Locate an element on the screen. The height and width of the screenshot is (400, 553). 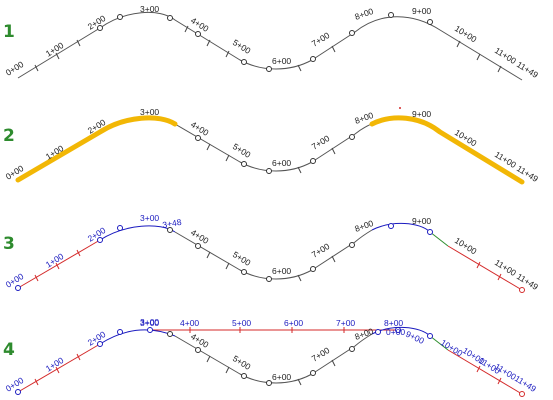
step-4-new-station-label: 4+00 is located at coordinates (189, 323).